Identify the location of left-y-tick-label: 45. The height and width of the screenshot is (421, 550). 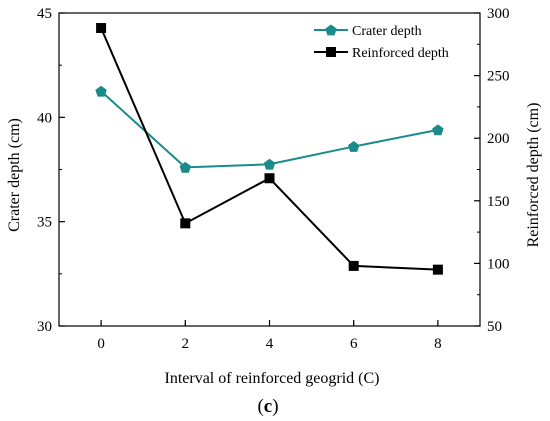
(44, 14).